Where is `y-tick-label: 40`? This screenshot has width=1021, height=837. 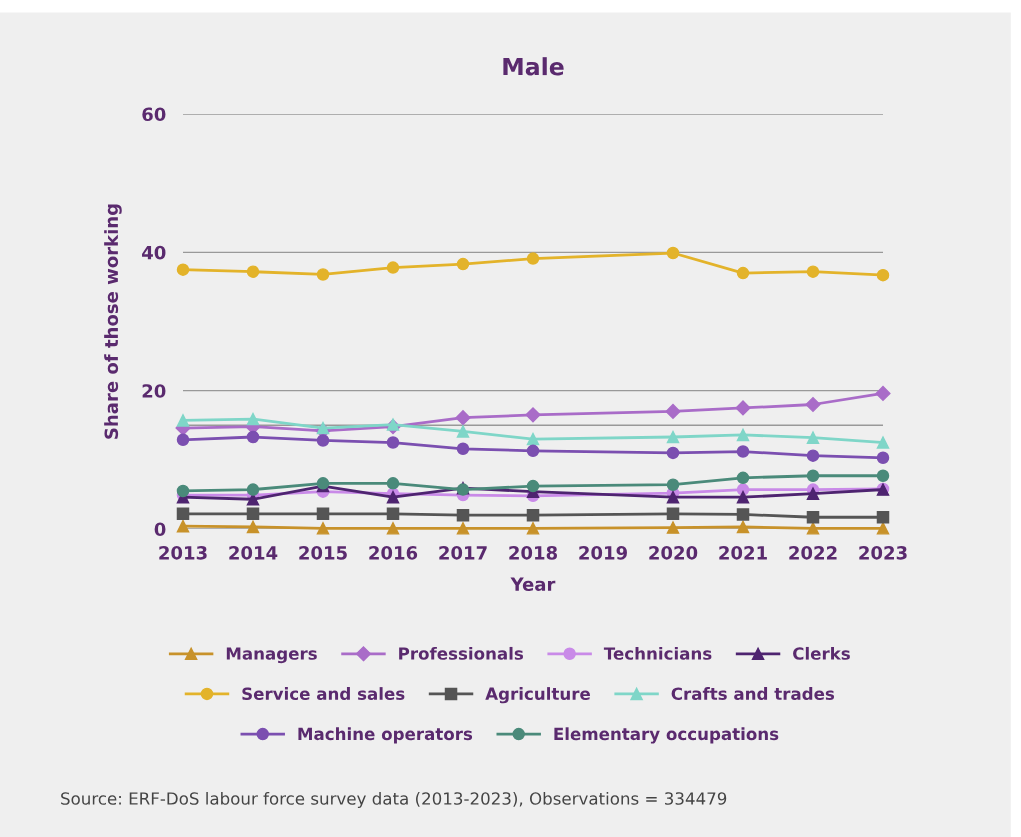
y-tick-label: 40 is located at coordinates (154, 252).